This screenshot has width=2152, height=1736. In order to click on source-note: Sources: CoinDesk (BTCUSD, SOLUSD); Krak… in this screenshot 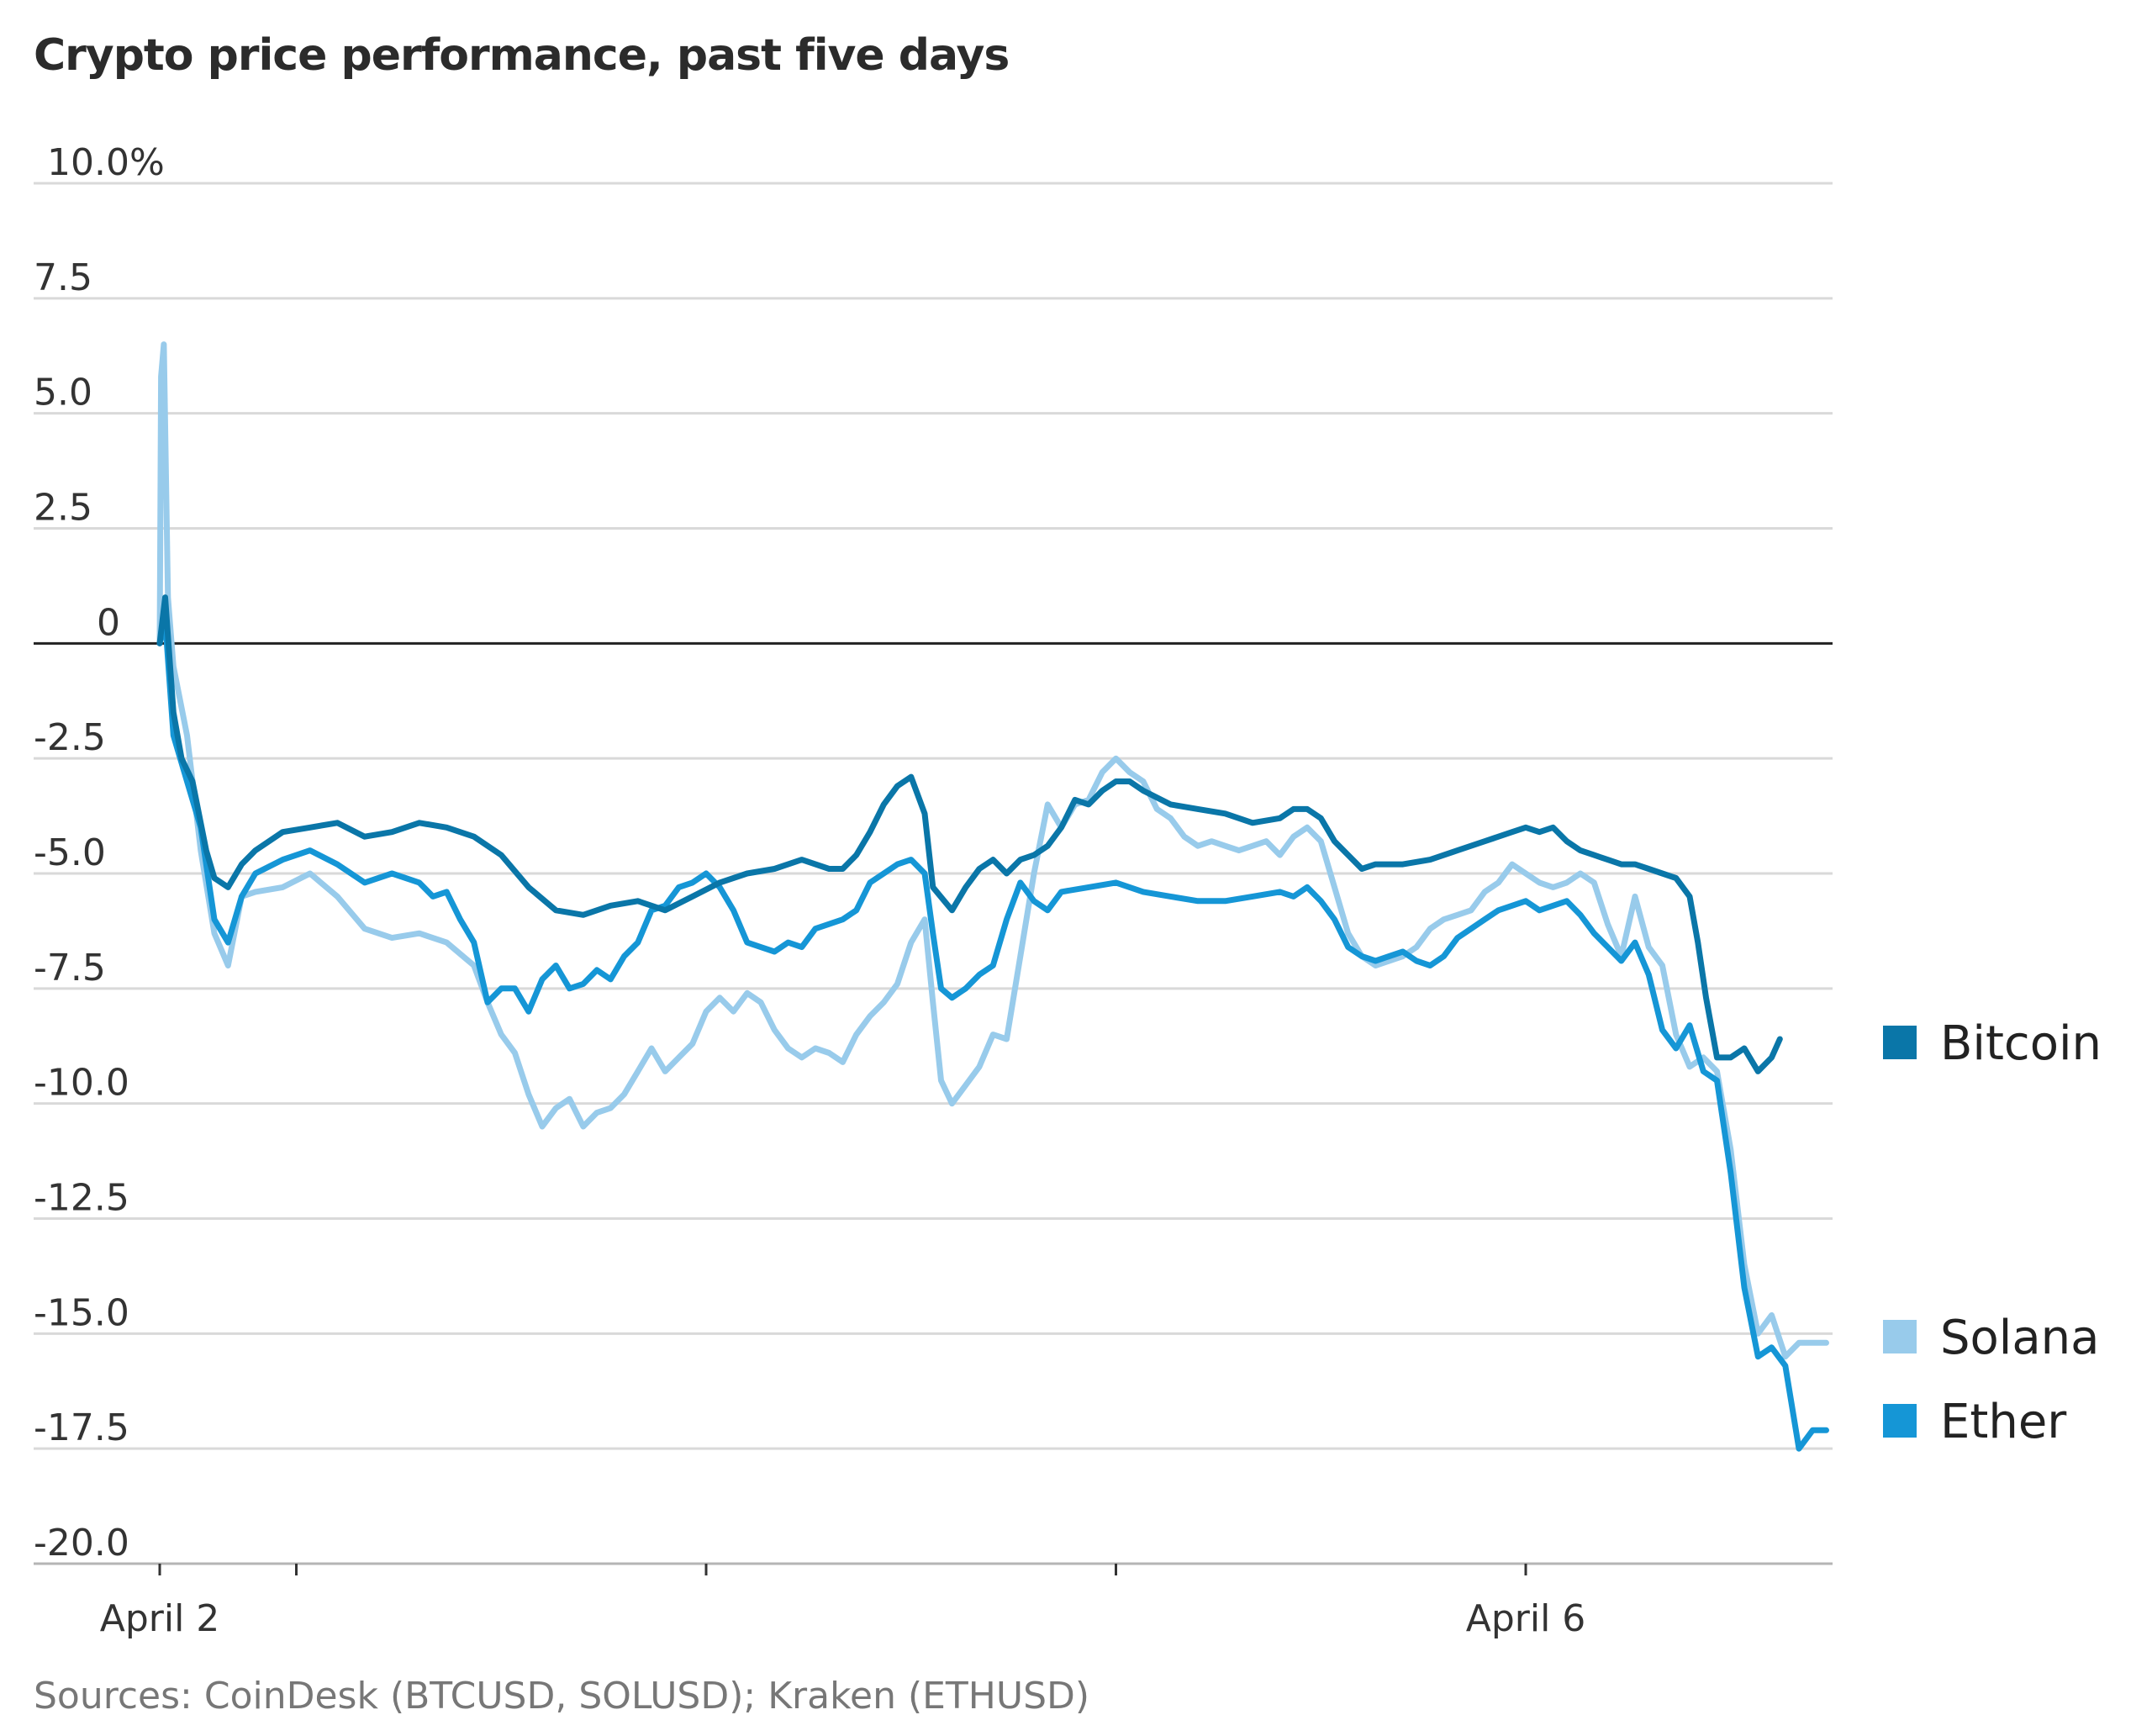, I will do `click(562, 1696)`.